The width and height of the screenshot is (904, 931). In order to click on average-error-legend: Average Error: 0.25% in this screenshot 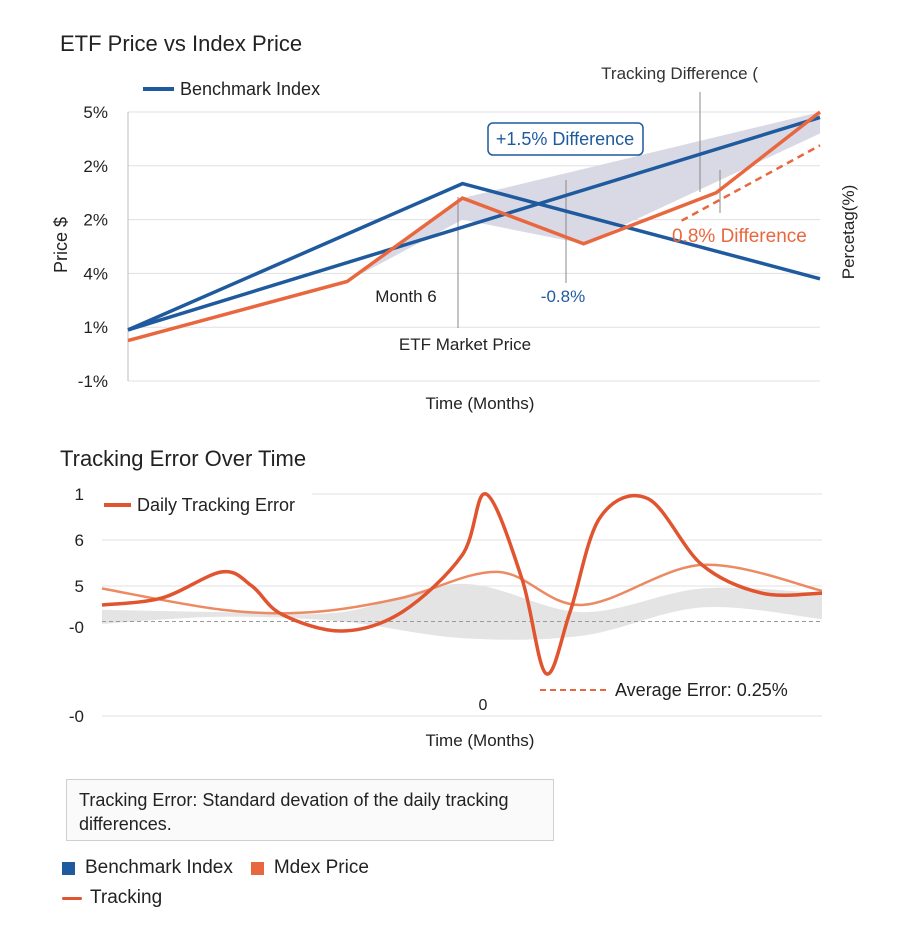, I will do `click(664, 690)`.